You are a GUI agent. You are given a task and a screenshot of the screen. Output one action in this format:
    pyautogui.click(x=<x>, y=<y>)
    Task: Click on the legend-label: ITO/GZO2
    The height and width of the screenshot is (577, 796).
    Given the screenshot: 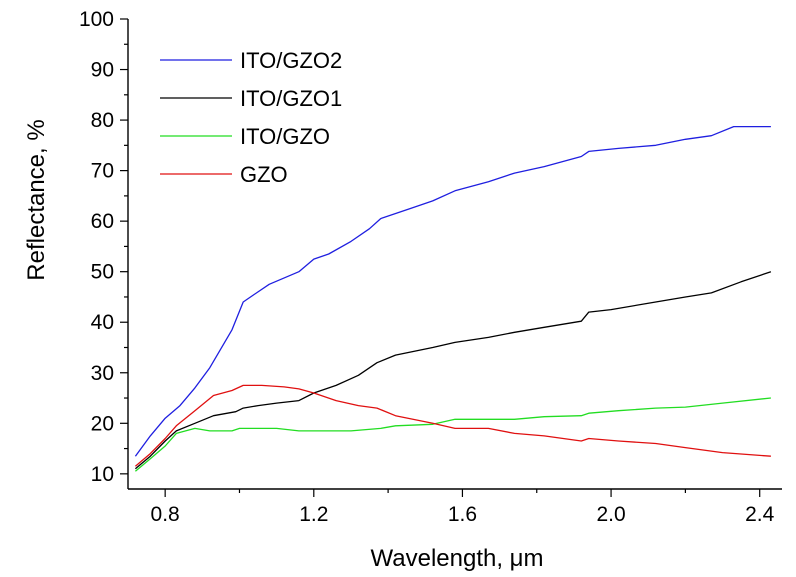 What is the action you would take?
    pyautogui.click(x=291, y=60)
    